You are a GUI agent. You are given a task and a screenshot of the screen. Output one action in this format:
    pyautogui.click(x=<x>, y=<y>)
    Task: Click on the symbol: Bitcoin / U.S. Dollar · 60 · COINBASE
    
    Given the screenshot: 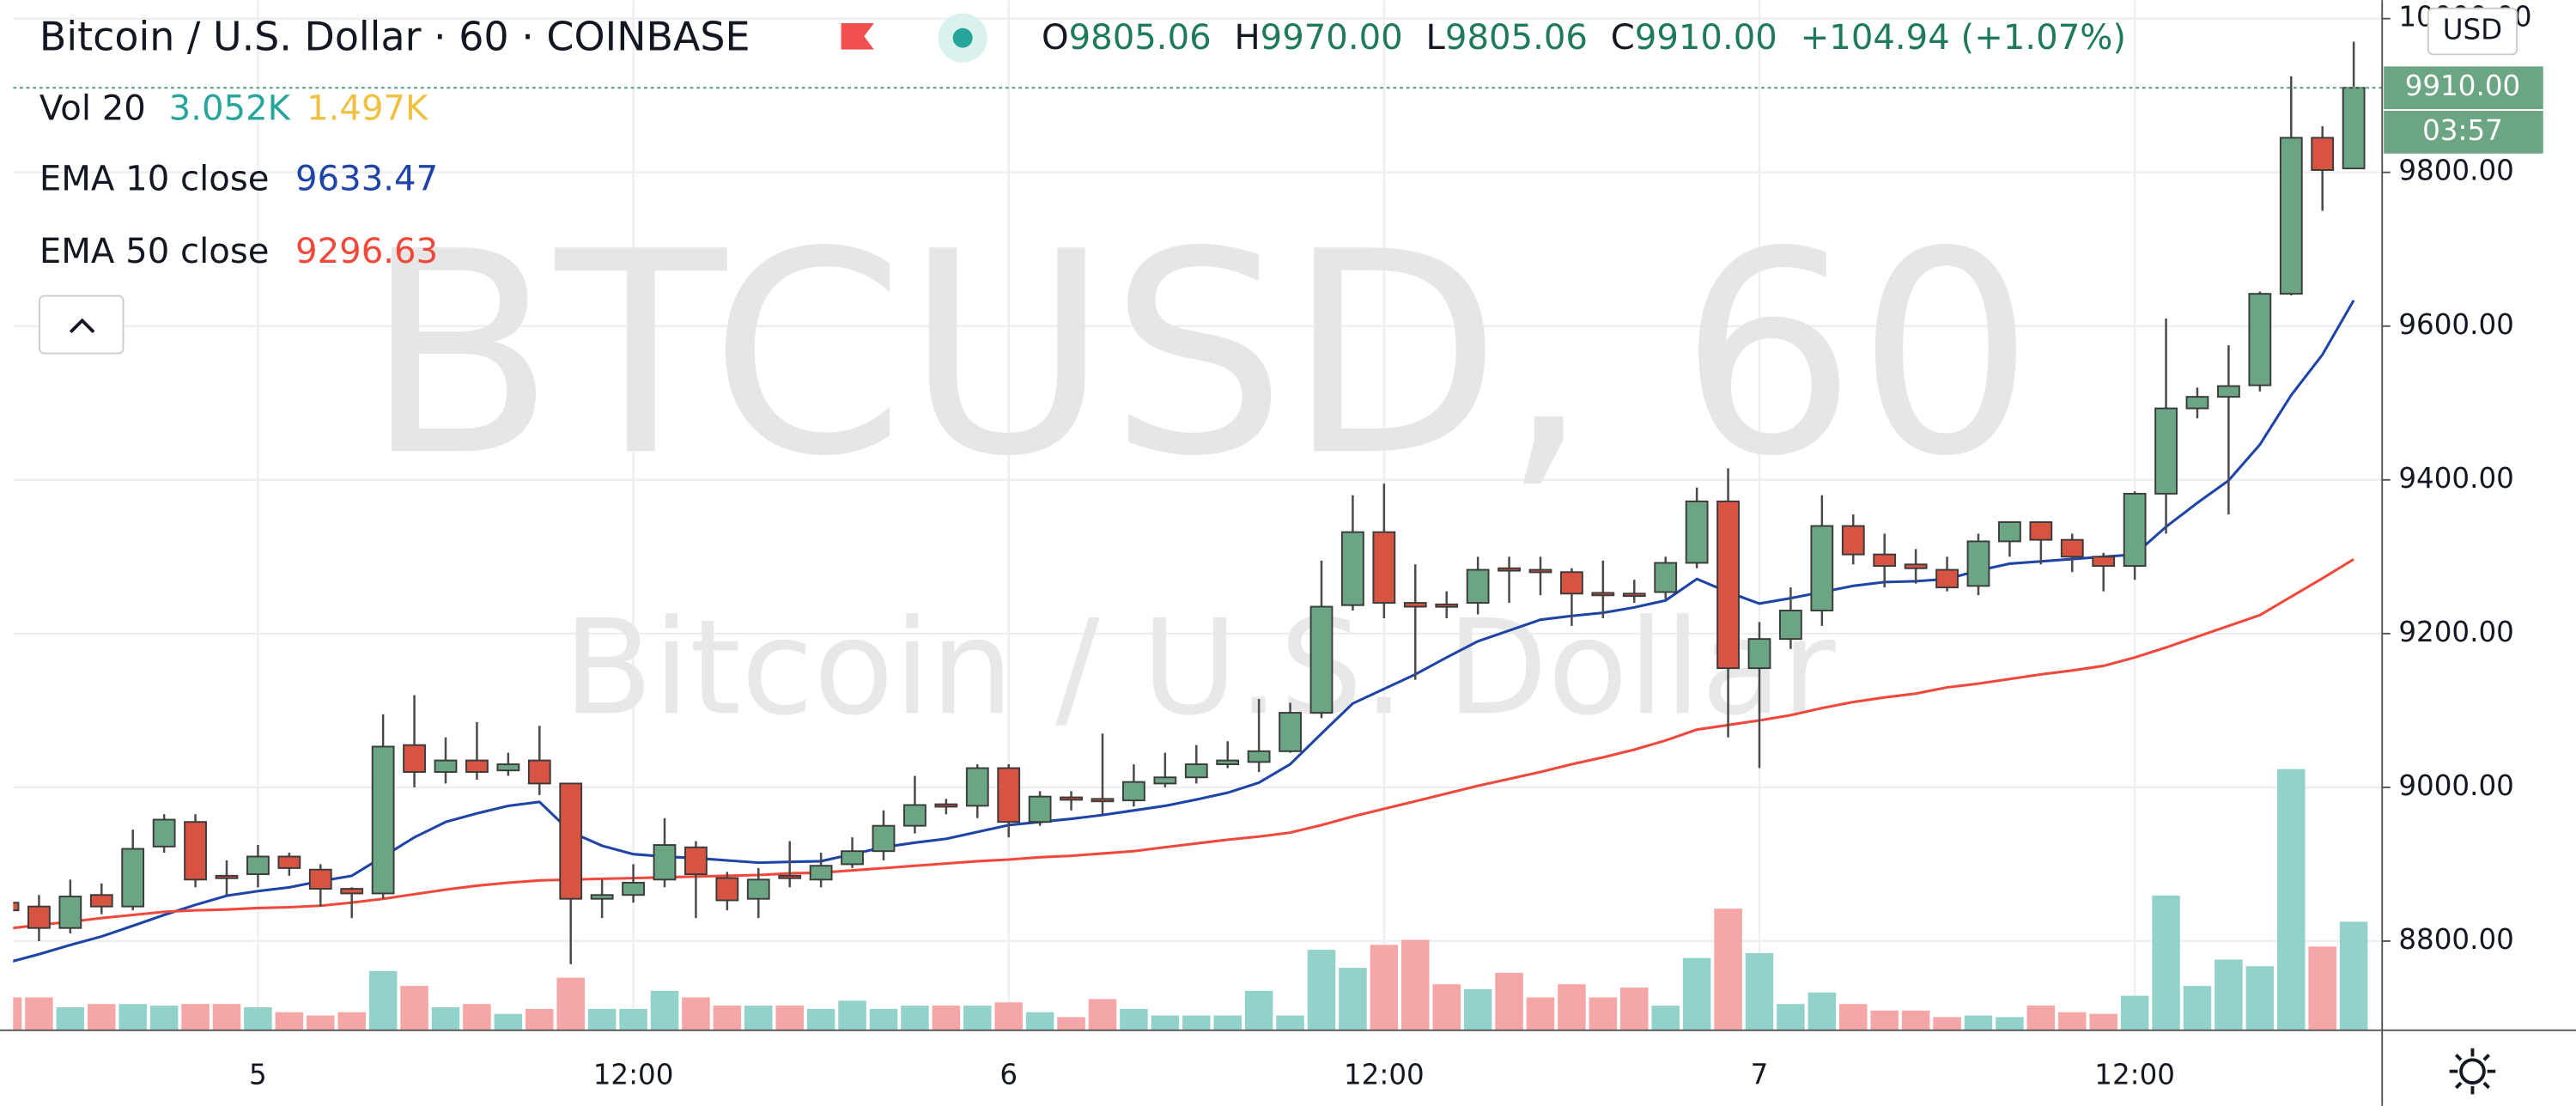 What is the action you would take?
    pyautogui.click(x=394, y=37)
    